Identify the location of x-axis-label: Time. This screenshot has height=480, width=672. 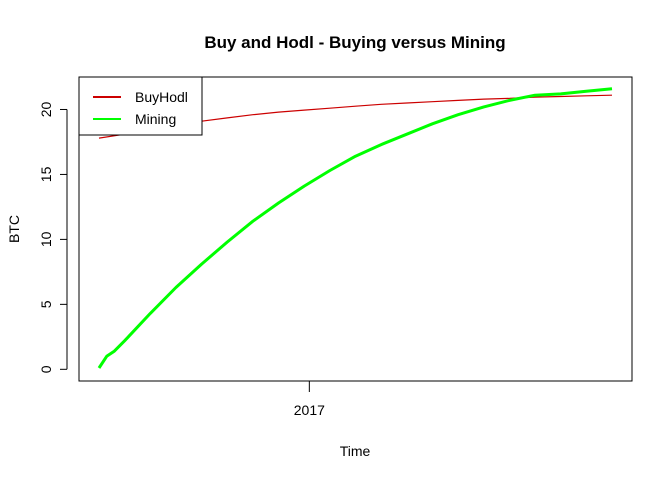
(355, 451).